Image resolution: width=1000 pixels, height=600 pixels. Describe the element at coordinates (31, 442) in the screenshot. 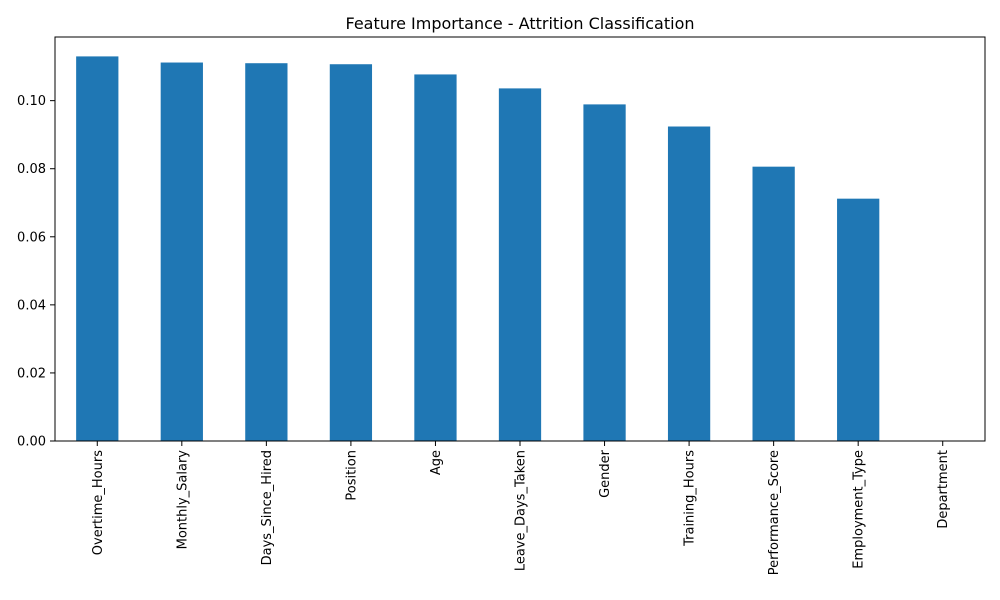

I see `y-tick-label: 0.00` at that location.